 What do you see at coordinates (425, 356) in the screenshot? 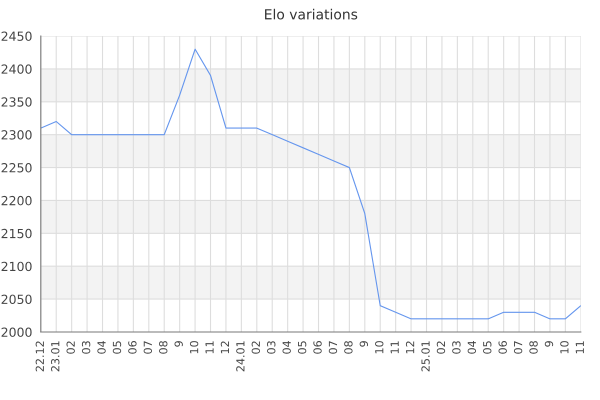
I see `x-tick-label: 25.01` at bounding box center [425, 356].